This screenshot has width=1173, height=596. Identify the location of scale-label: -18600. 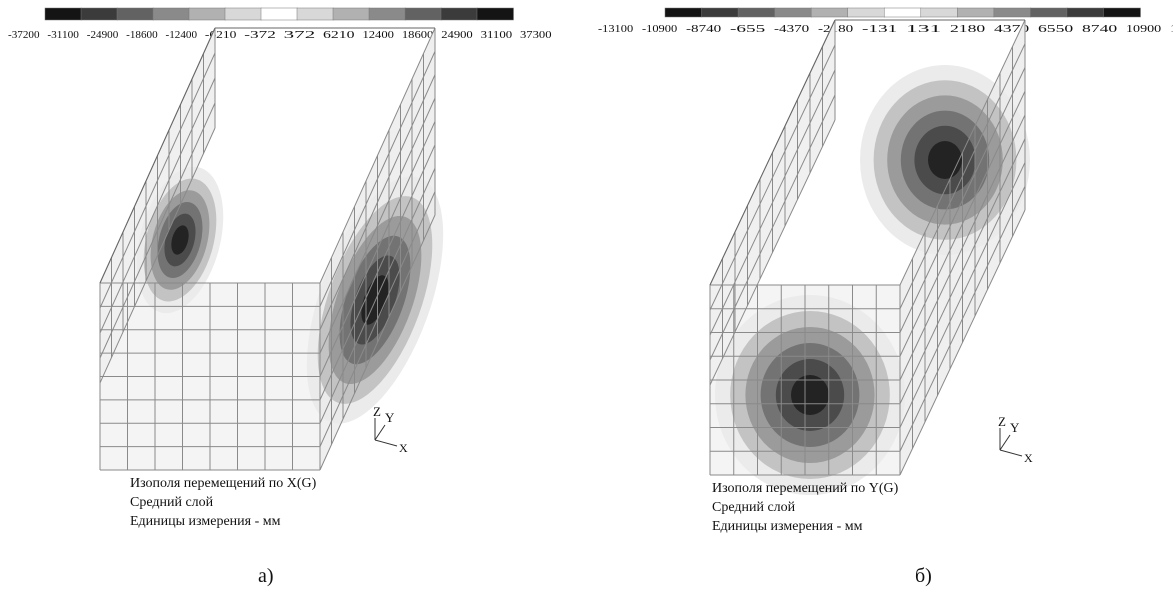
(142, 35).